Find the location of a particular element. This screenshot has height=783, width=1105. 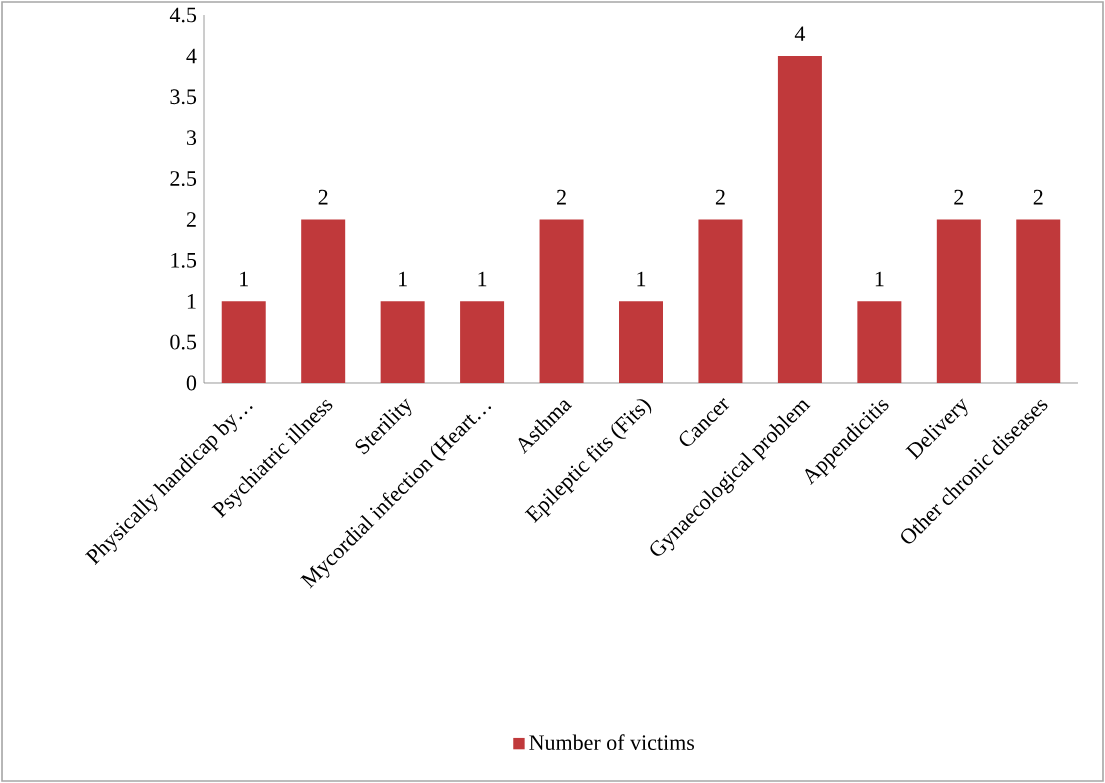

y-tick-label: 3 is located at coordinates (192, 138).